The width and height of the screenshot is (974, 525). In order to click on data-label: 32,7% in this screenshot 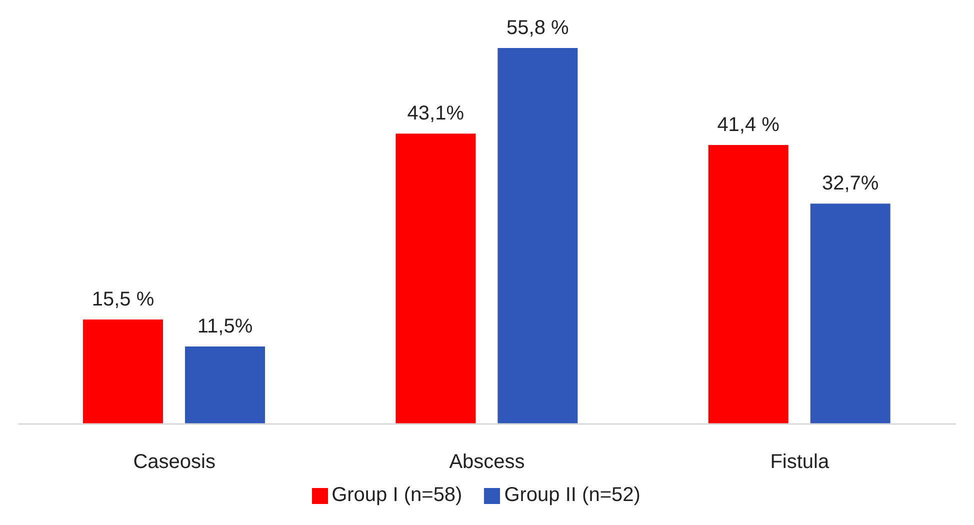, I will do `click(850, 183)`.